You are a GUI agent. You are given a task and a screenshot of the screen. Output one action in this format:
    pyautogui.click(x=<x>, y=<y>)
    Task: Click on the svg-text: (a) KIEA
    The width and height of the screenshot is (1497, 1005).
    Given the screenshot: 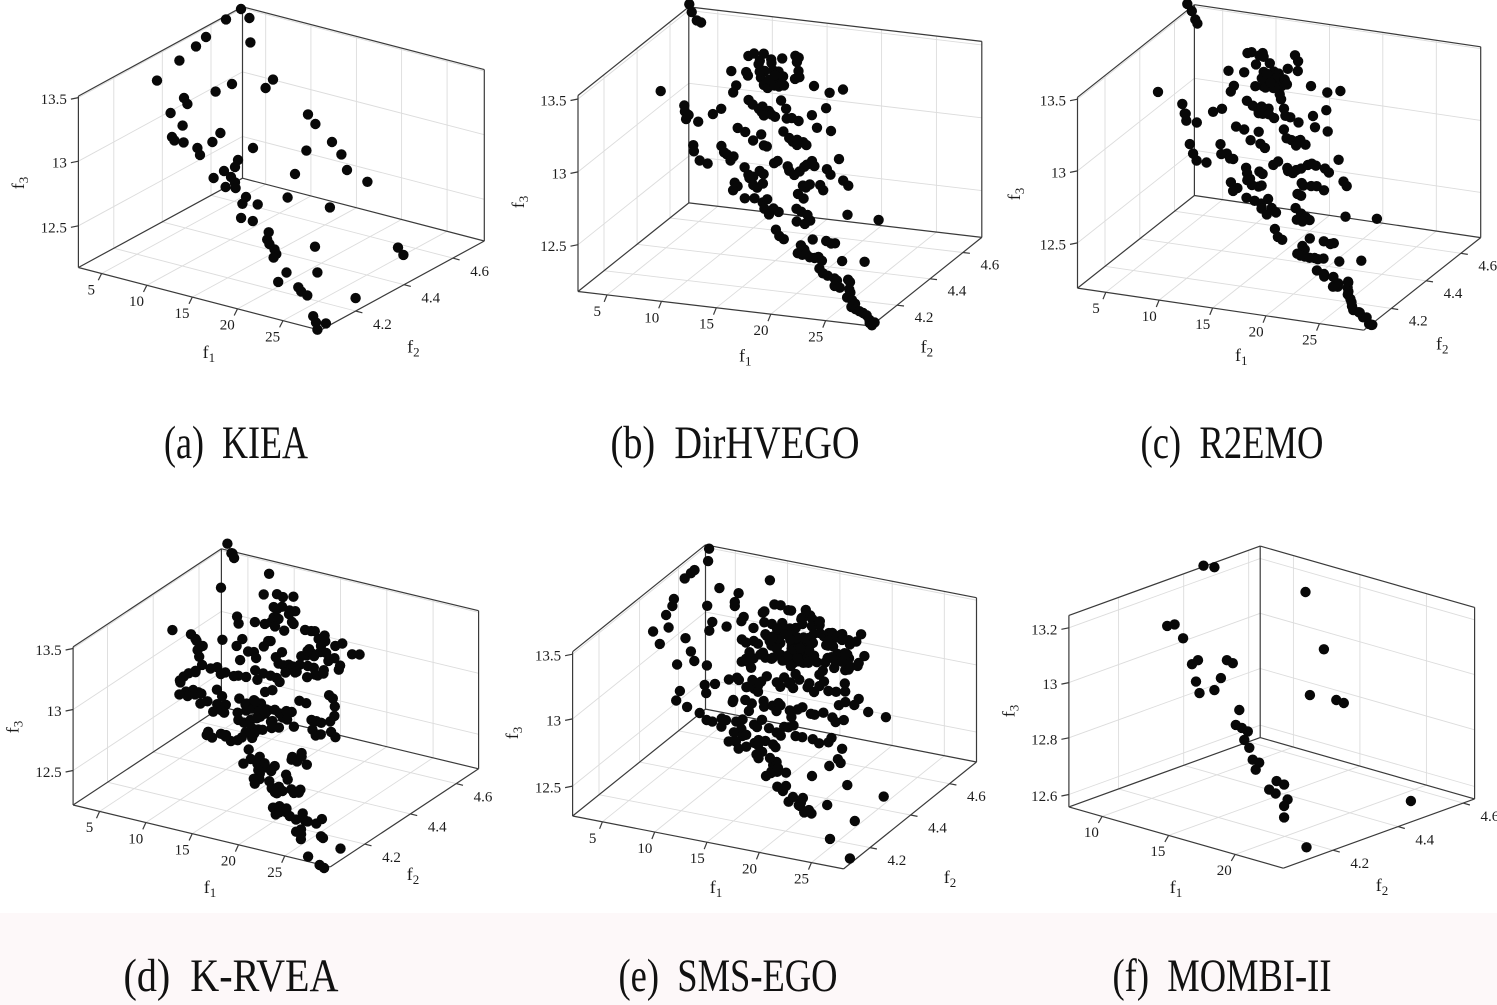 What is the action you would take?
    pyautogui.click(x=236, y=443)
    